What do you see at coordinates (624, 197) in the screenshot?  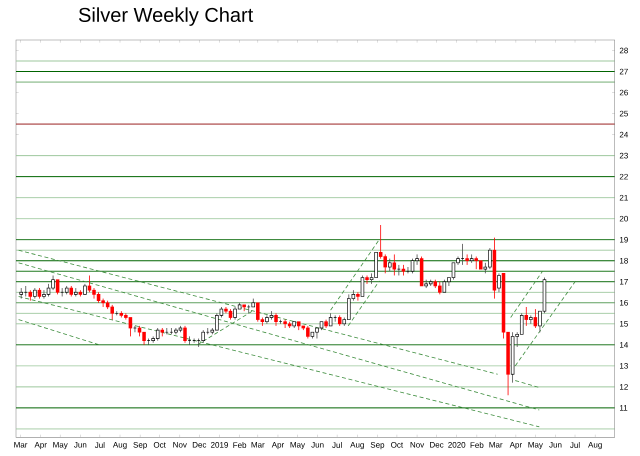 I see `y-tick-label: 21` at bounding box center [624, 197].